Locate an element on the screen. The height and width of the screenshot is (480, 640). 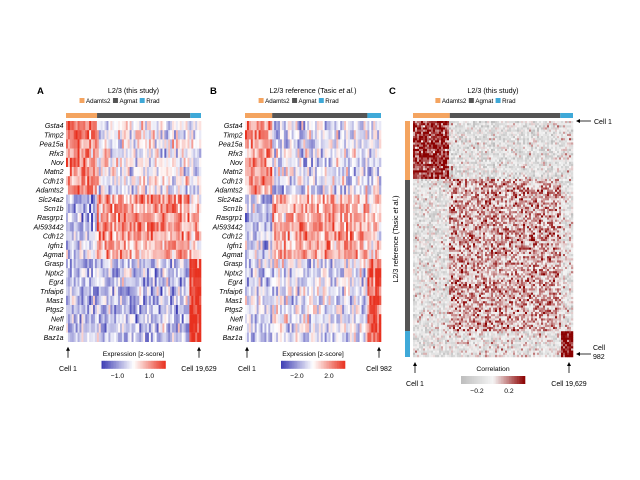
gene-label: Ptgs2 is located at coordinates (55, 310).